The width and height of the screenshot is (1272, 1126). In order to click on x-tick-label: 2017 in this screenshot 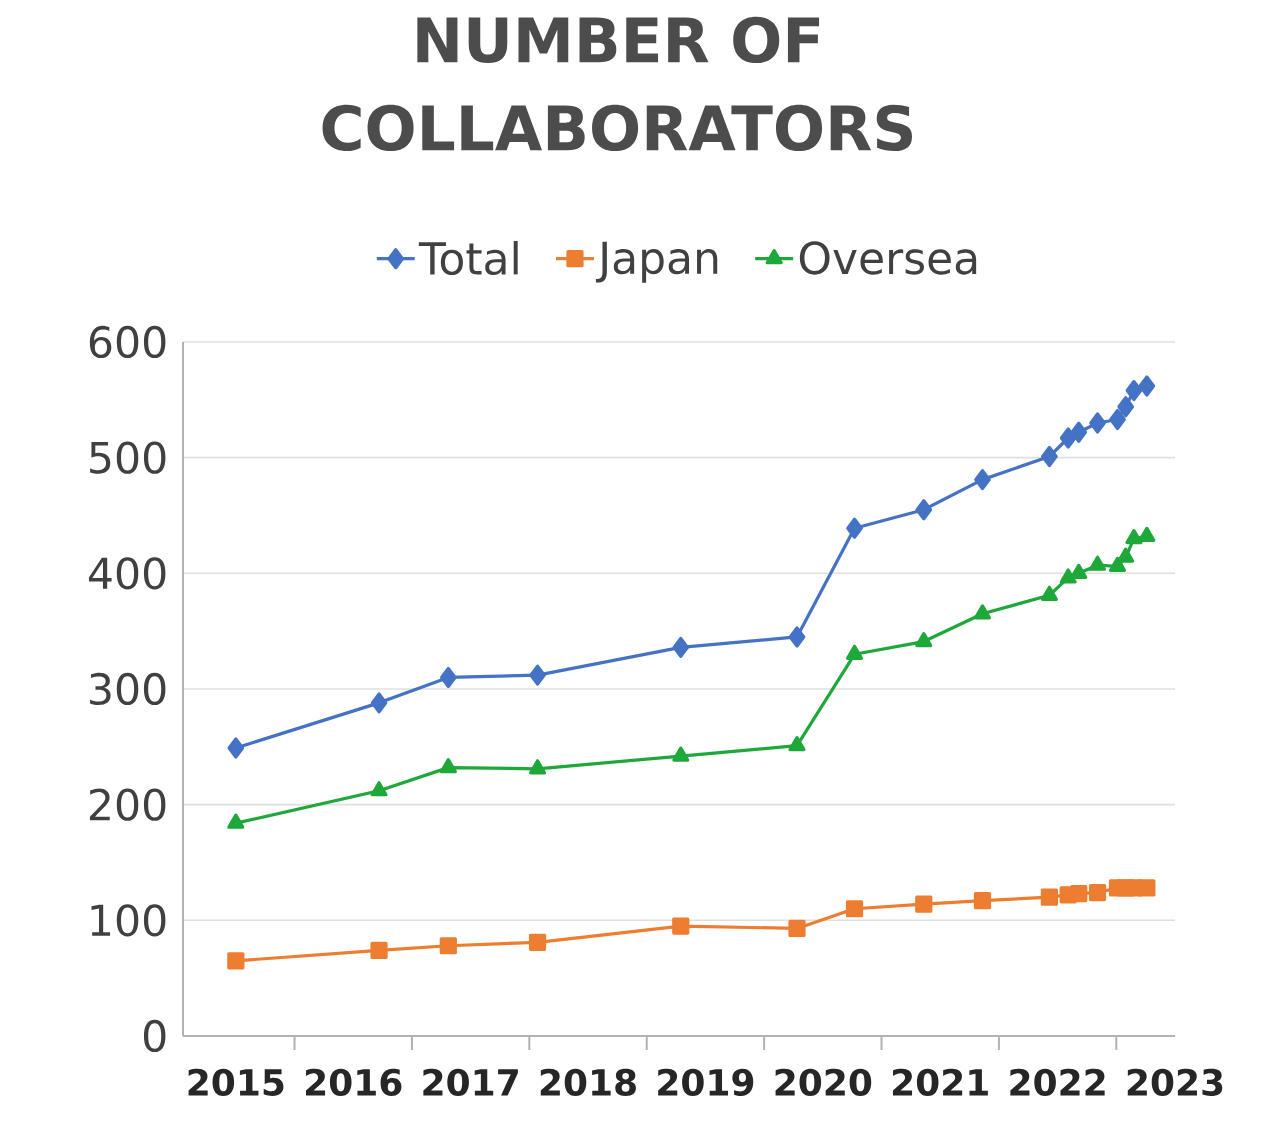, I will do `click(470, 1082)`.